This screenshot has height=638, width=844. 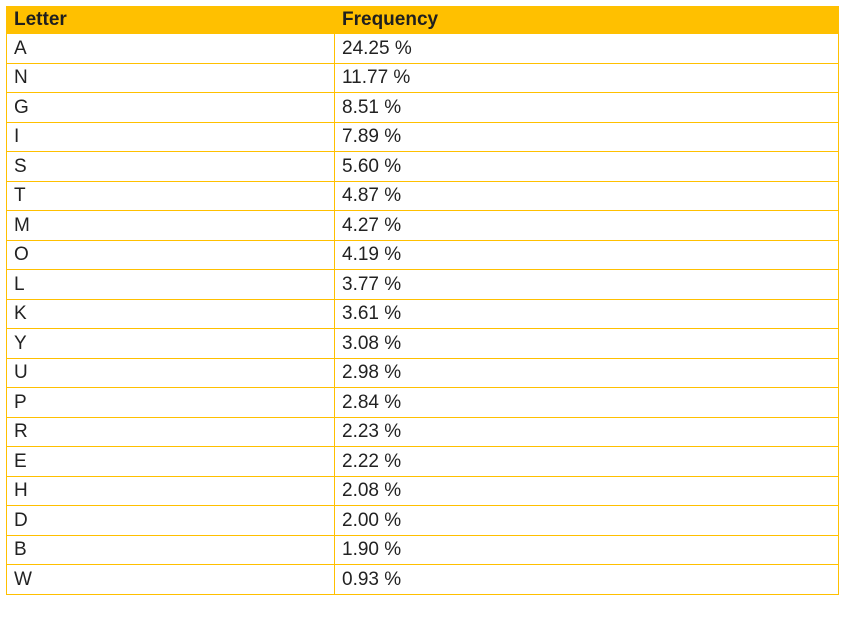 I want to click on letter-cell: E, so click(x=170, y=461).